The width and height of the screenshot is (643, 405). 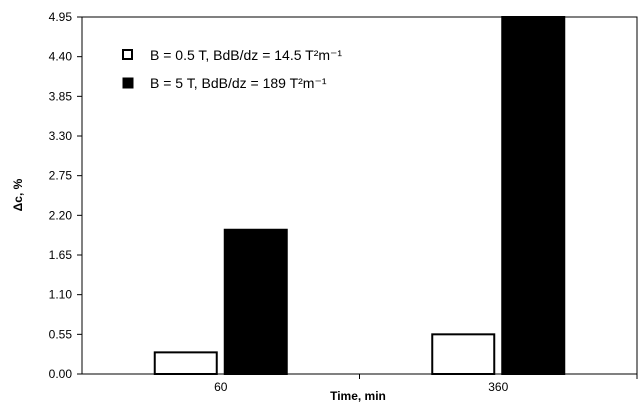 I want to click on x-tick-label: 60, so click(x=221, y=387).